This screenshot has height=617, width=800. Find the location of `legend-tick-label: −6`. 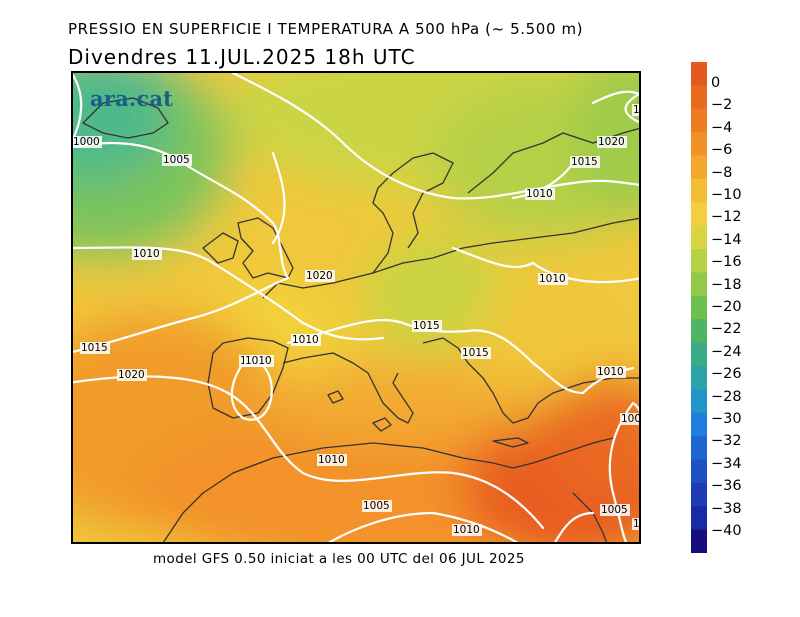

legend-tick-label: −6 is located at coordinates (722, 150).